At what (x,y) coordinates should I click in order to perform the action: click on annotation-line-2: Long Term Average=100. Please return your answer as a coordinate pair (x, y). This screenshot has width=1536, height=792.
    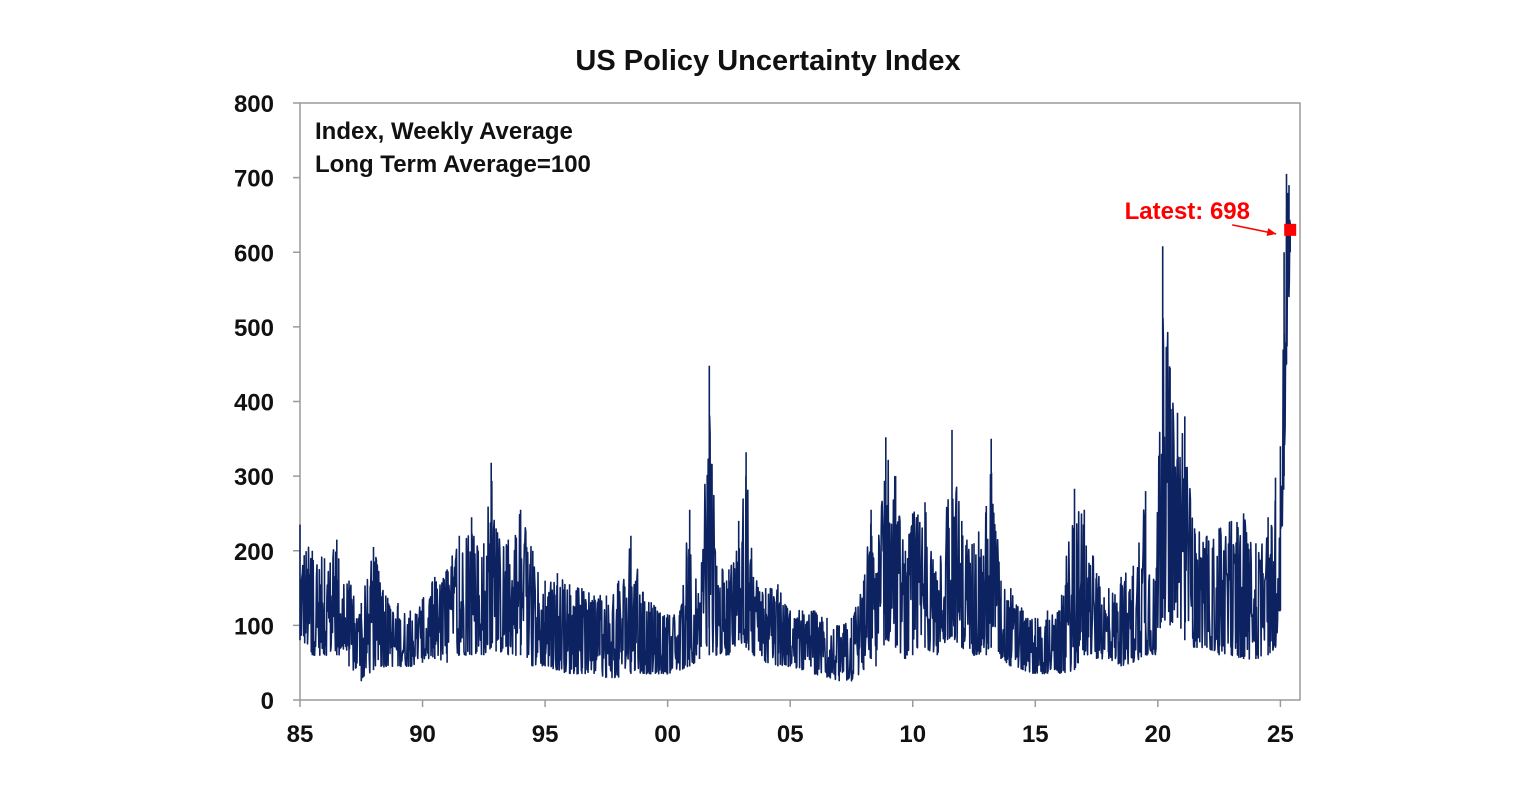
    Looking at the image, I should click on (453, 164).